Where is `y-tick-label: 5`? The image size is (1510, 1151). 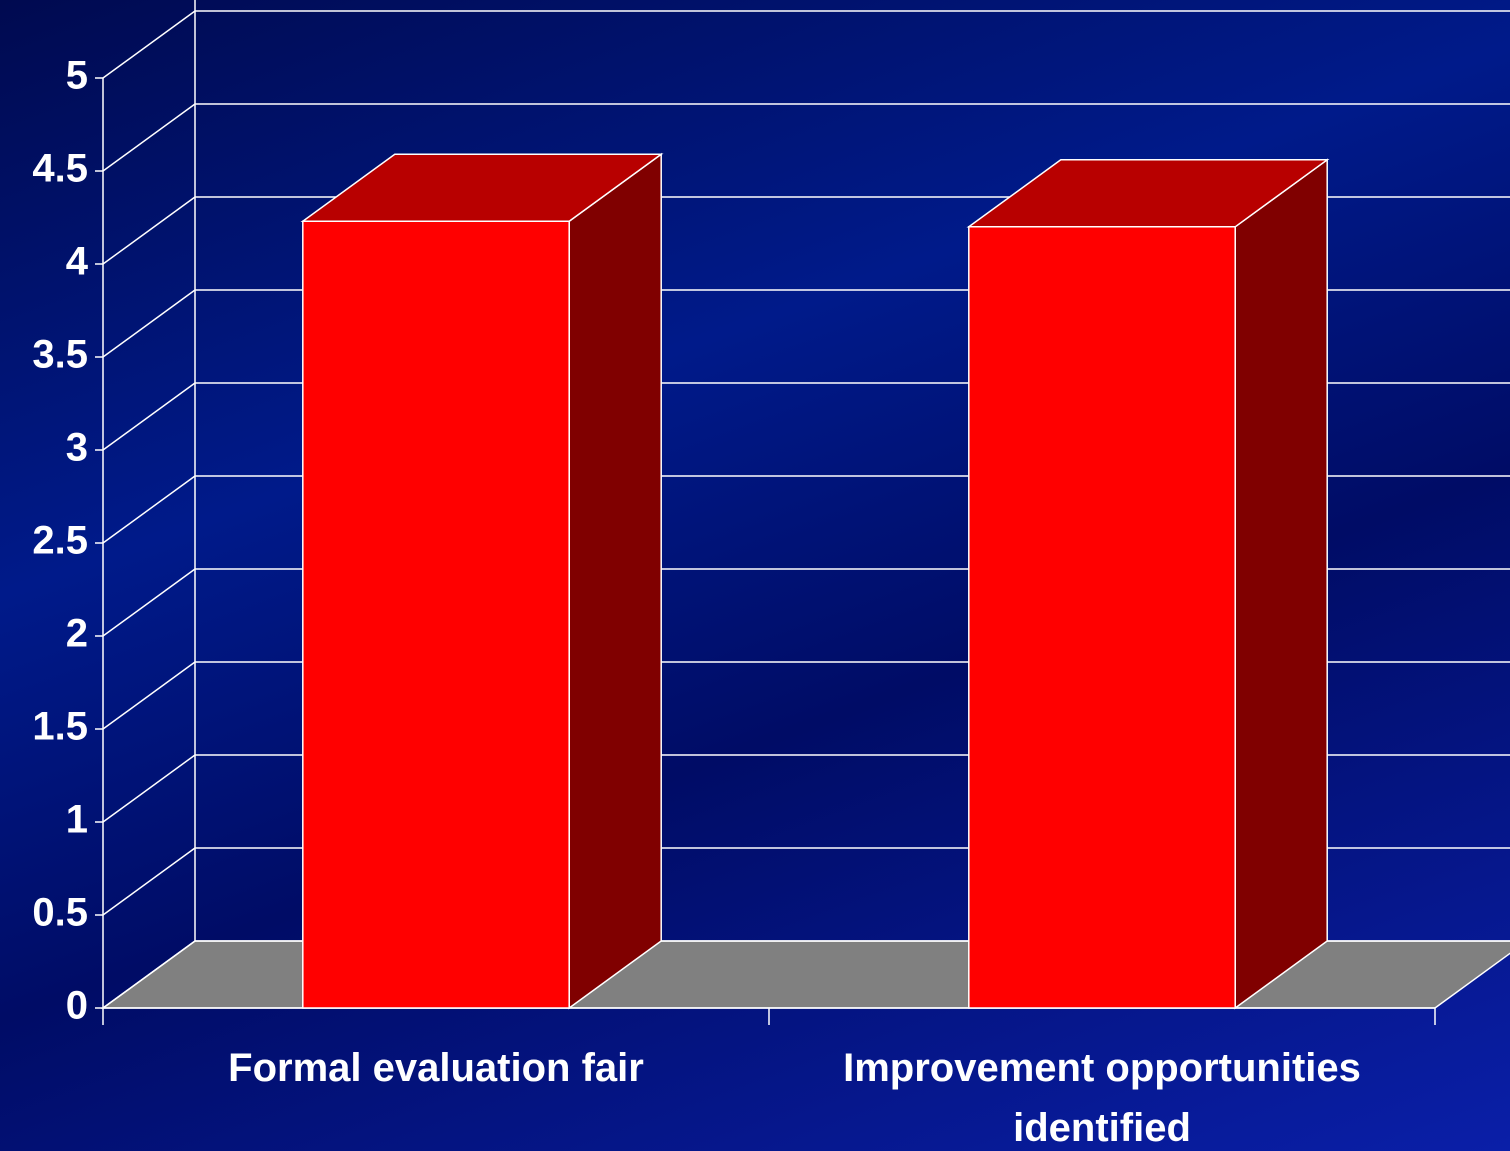 y-tick-label: 5 is located at coordinates (77, 76).